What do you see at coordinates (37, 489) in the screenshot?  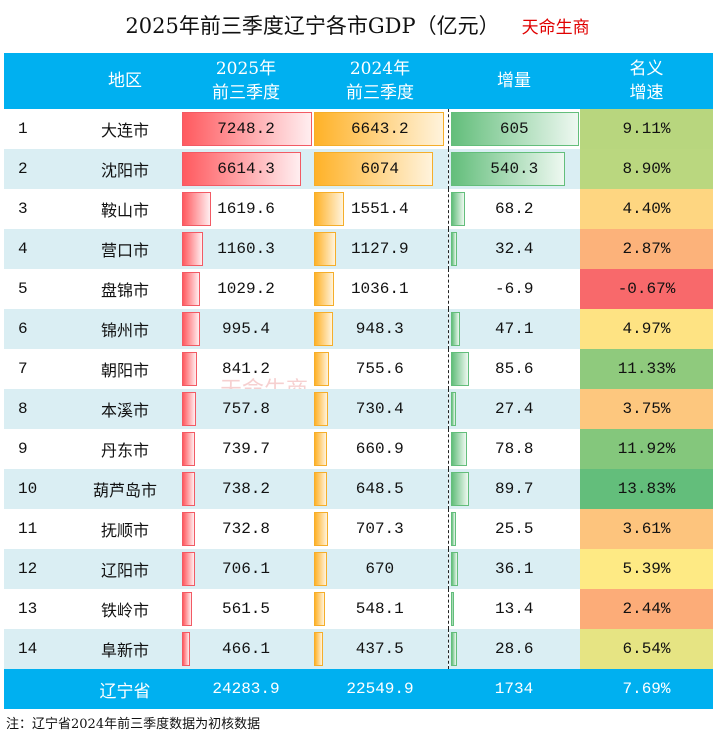 I see `rank: 10` at bounding box center [37, 489].